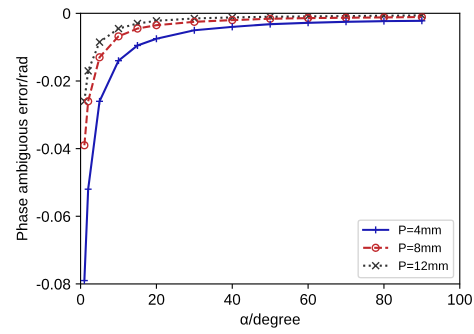 The width and height of the screenshot is (474, 334). Describe the element at coordinates (80, 299) in the screenshot. I see `x-tick-label: 0` at that location.